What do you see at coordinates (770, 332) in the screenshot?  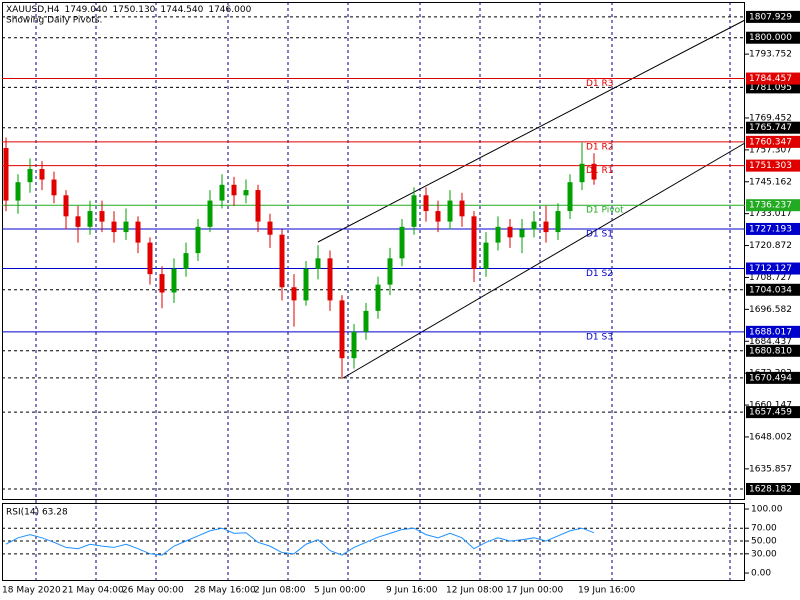 I see `pivot-box-label: 1688.017` at bounding box center [770, 332].